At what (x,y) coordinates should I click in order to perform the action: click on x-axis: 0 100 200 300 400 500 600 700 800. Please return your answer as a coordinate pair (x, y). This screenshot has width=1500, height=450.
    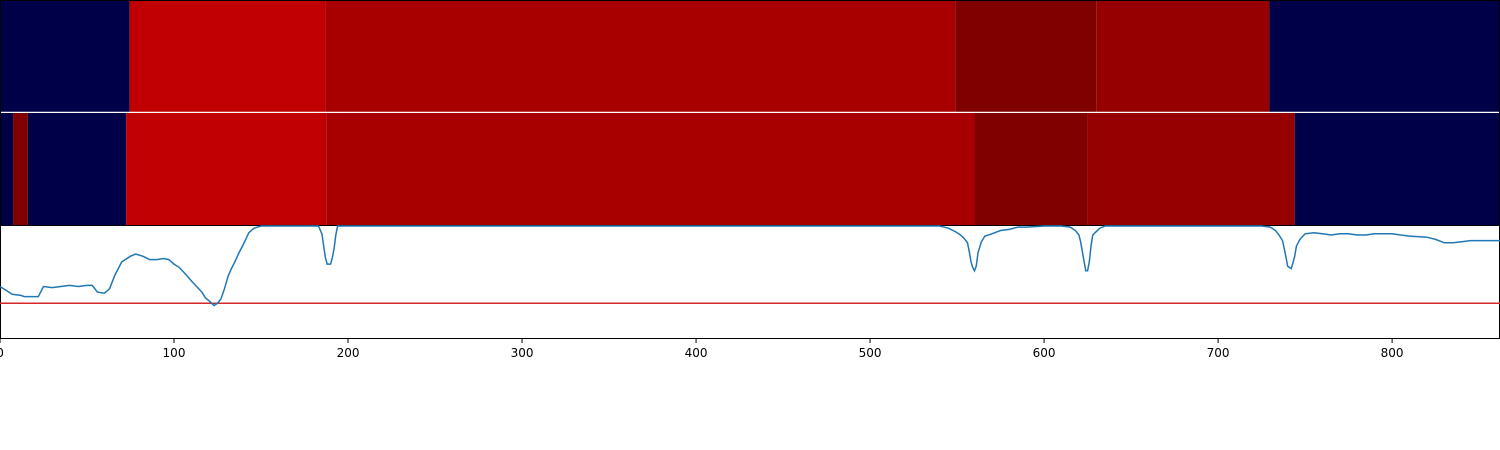
    Looking at the image, I should click on (702, 349).